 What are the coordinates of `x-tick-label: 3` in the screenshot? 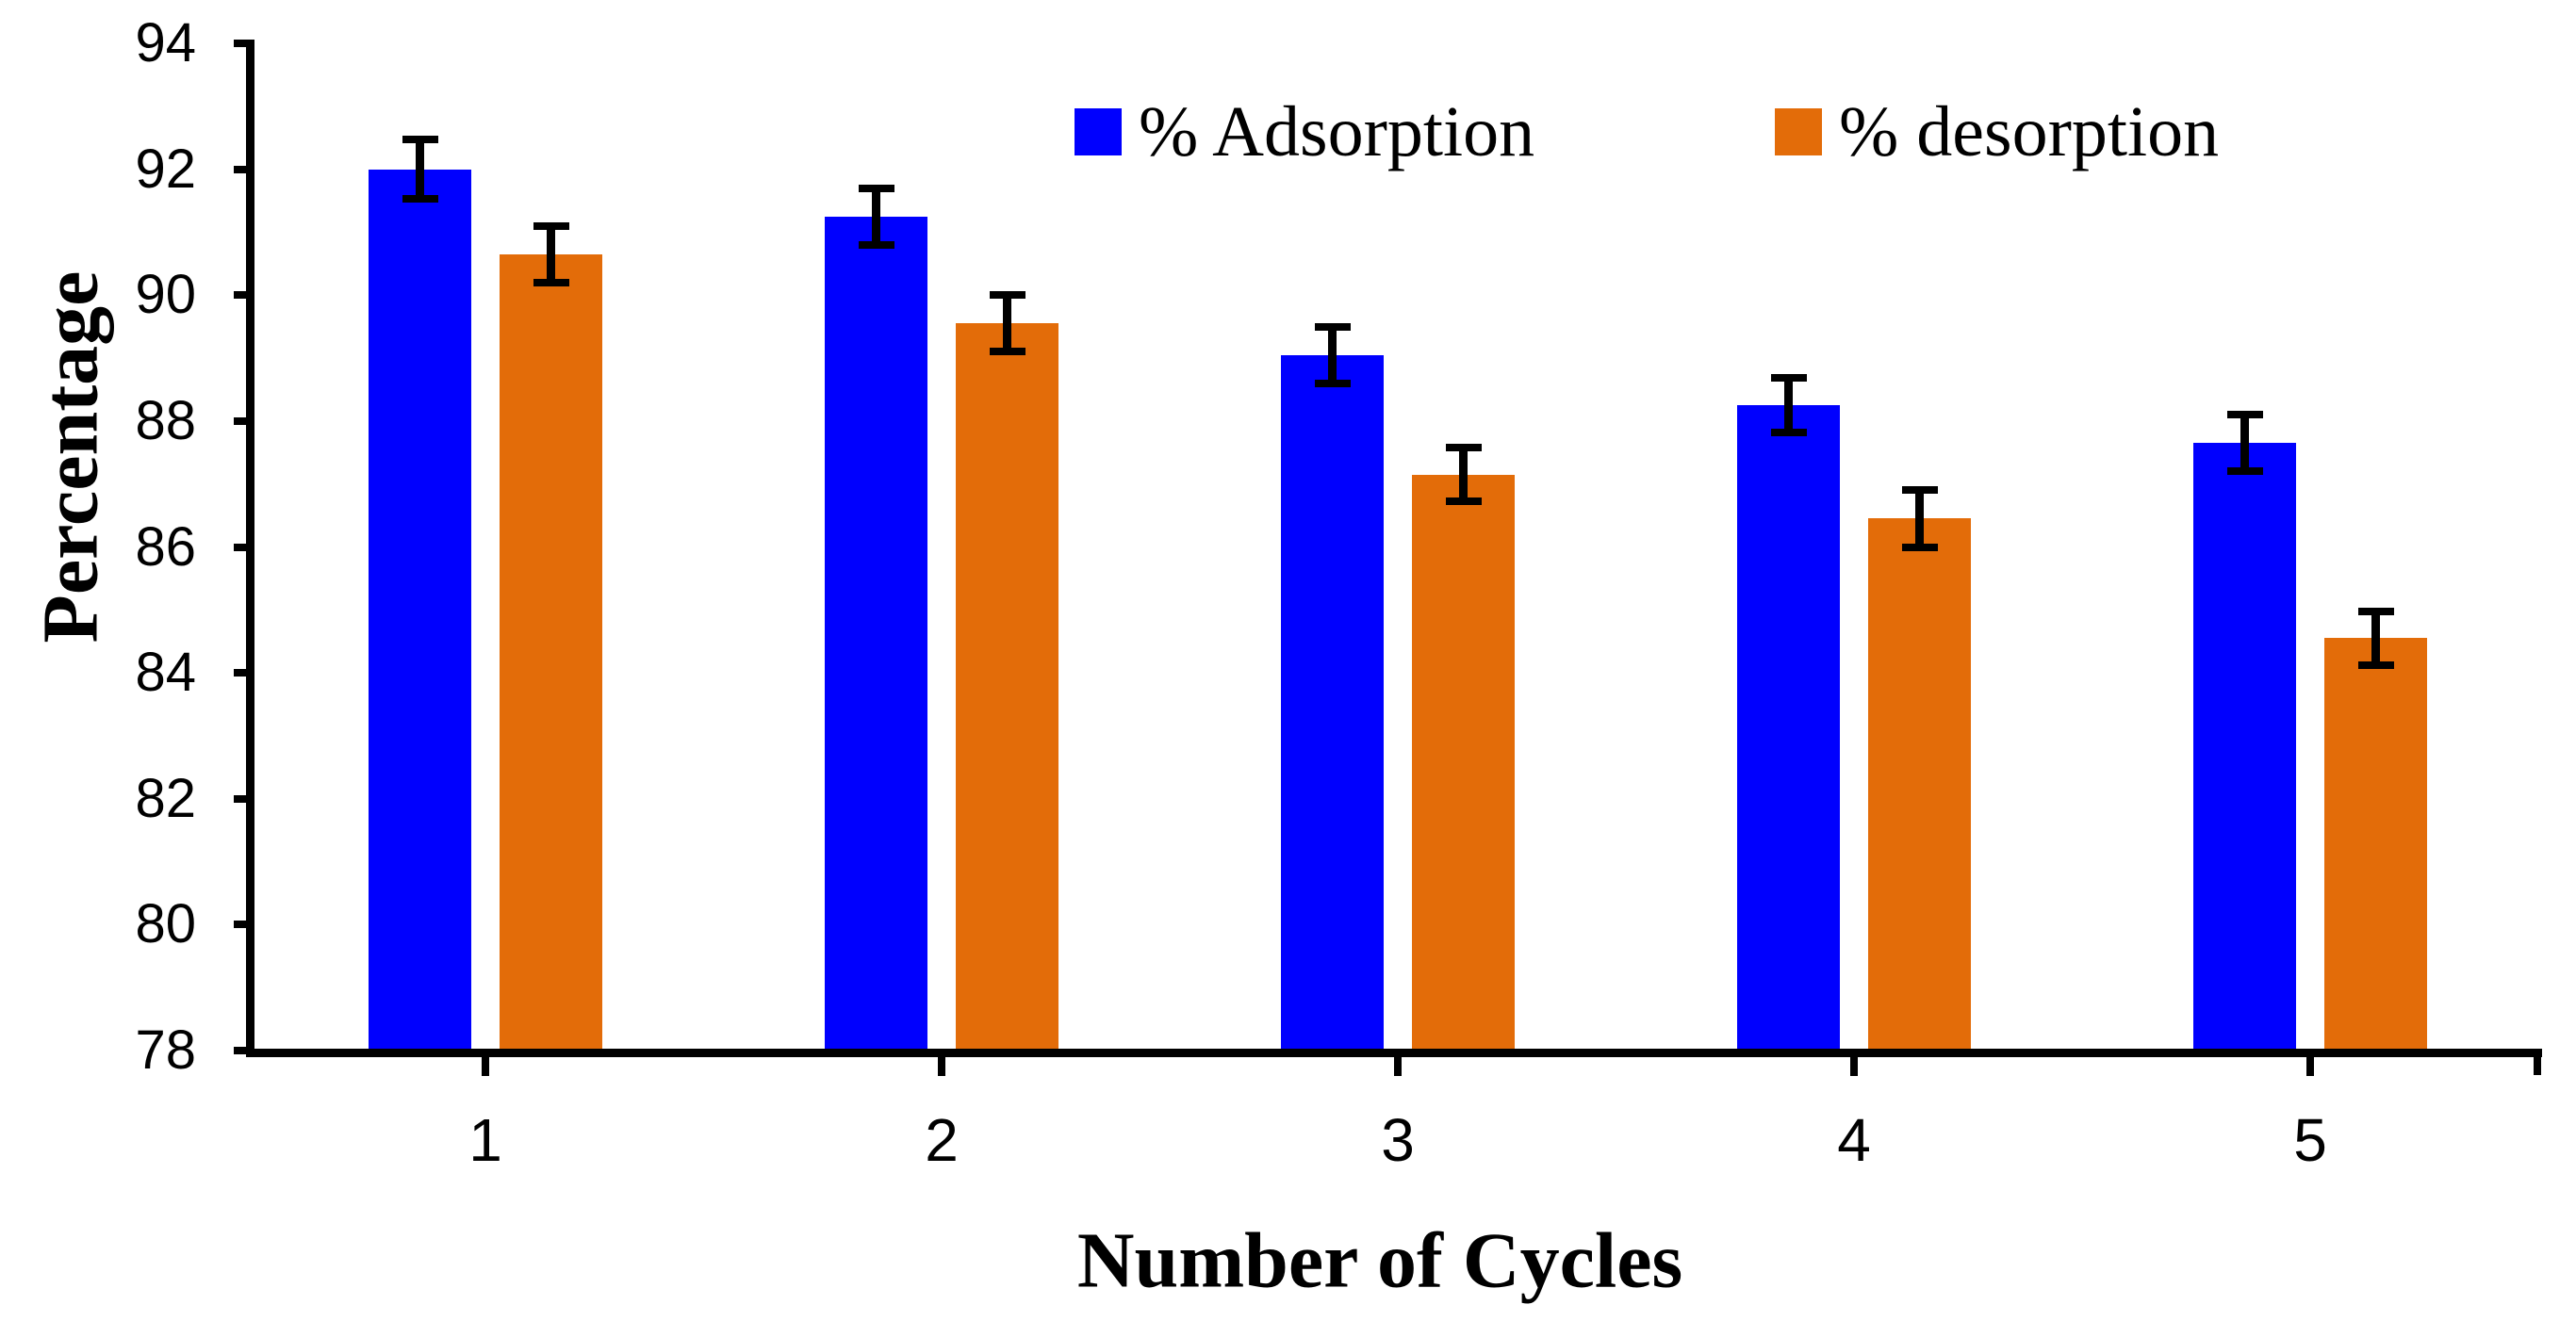 It's located at (1398, 1140).